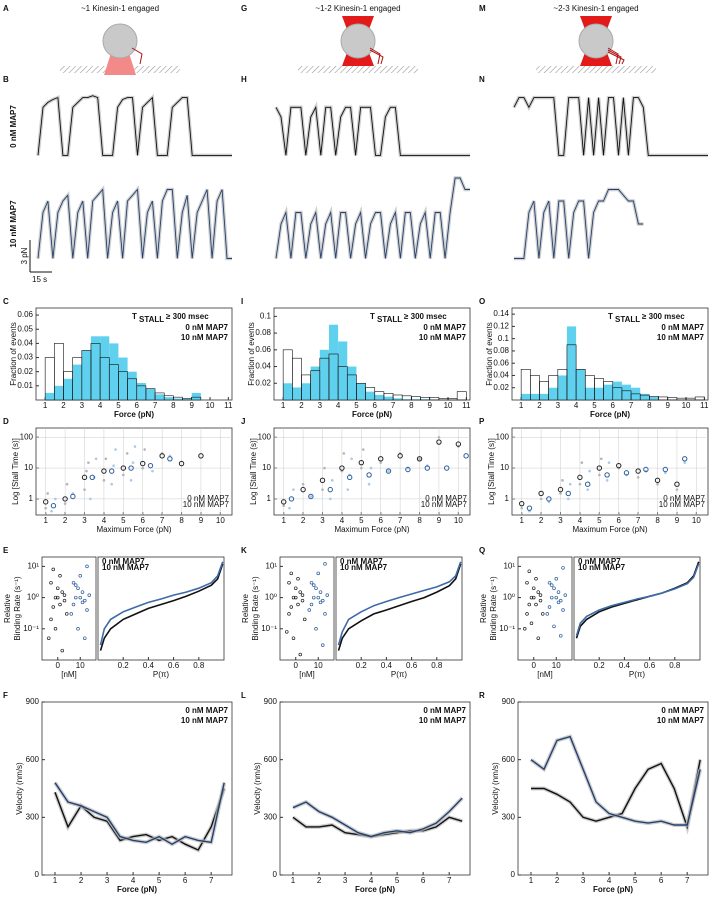  What do you see at coordinates (482, 8) in the screenshot?
I see `panel-letter: M` at bounding box center [482, 8].